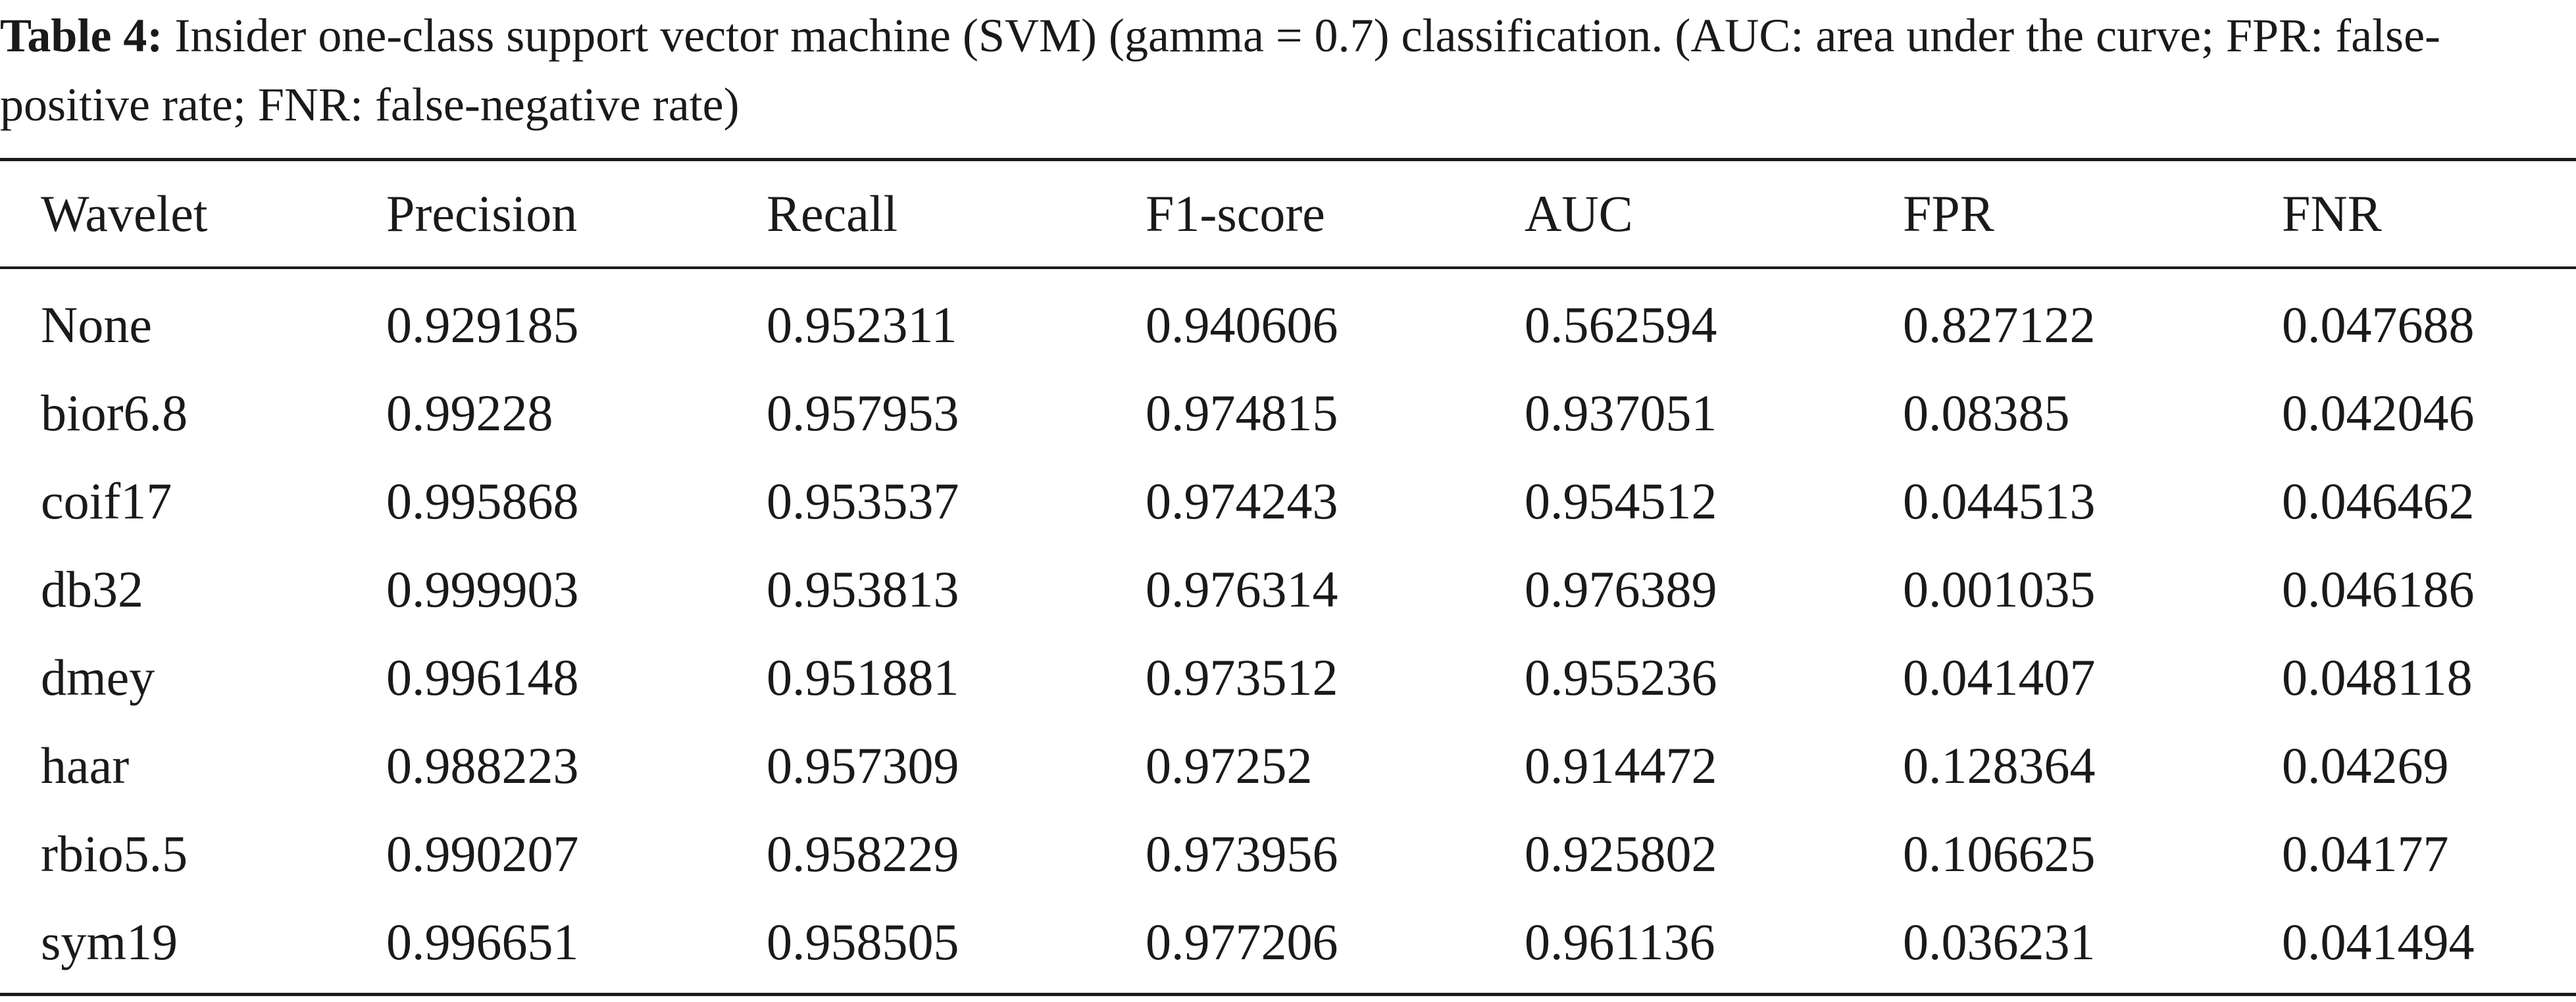  Describe the element at coordinates (97, 324) in the screenshot. I see `cell-wavelet: None` at that location.